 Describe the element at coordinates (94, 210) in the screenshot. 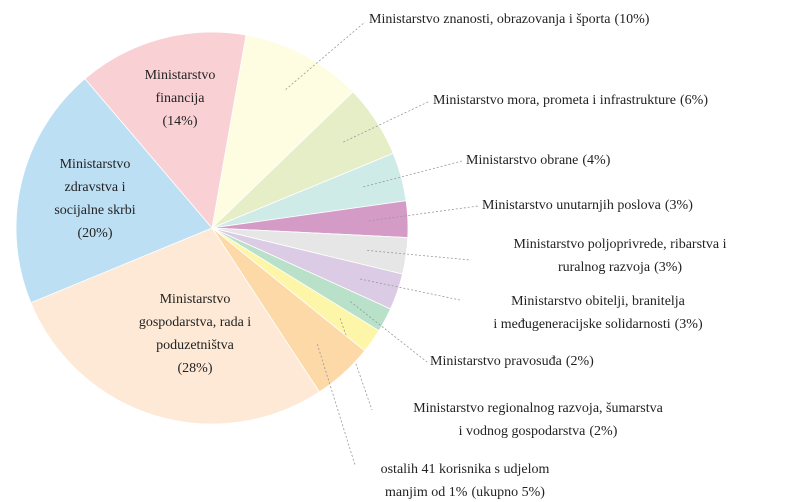

I see `label-line: socijalne skrbi` at that location.